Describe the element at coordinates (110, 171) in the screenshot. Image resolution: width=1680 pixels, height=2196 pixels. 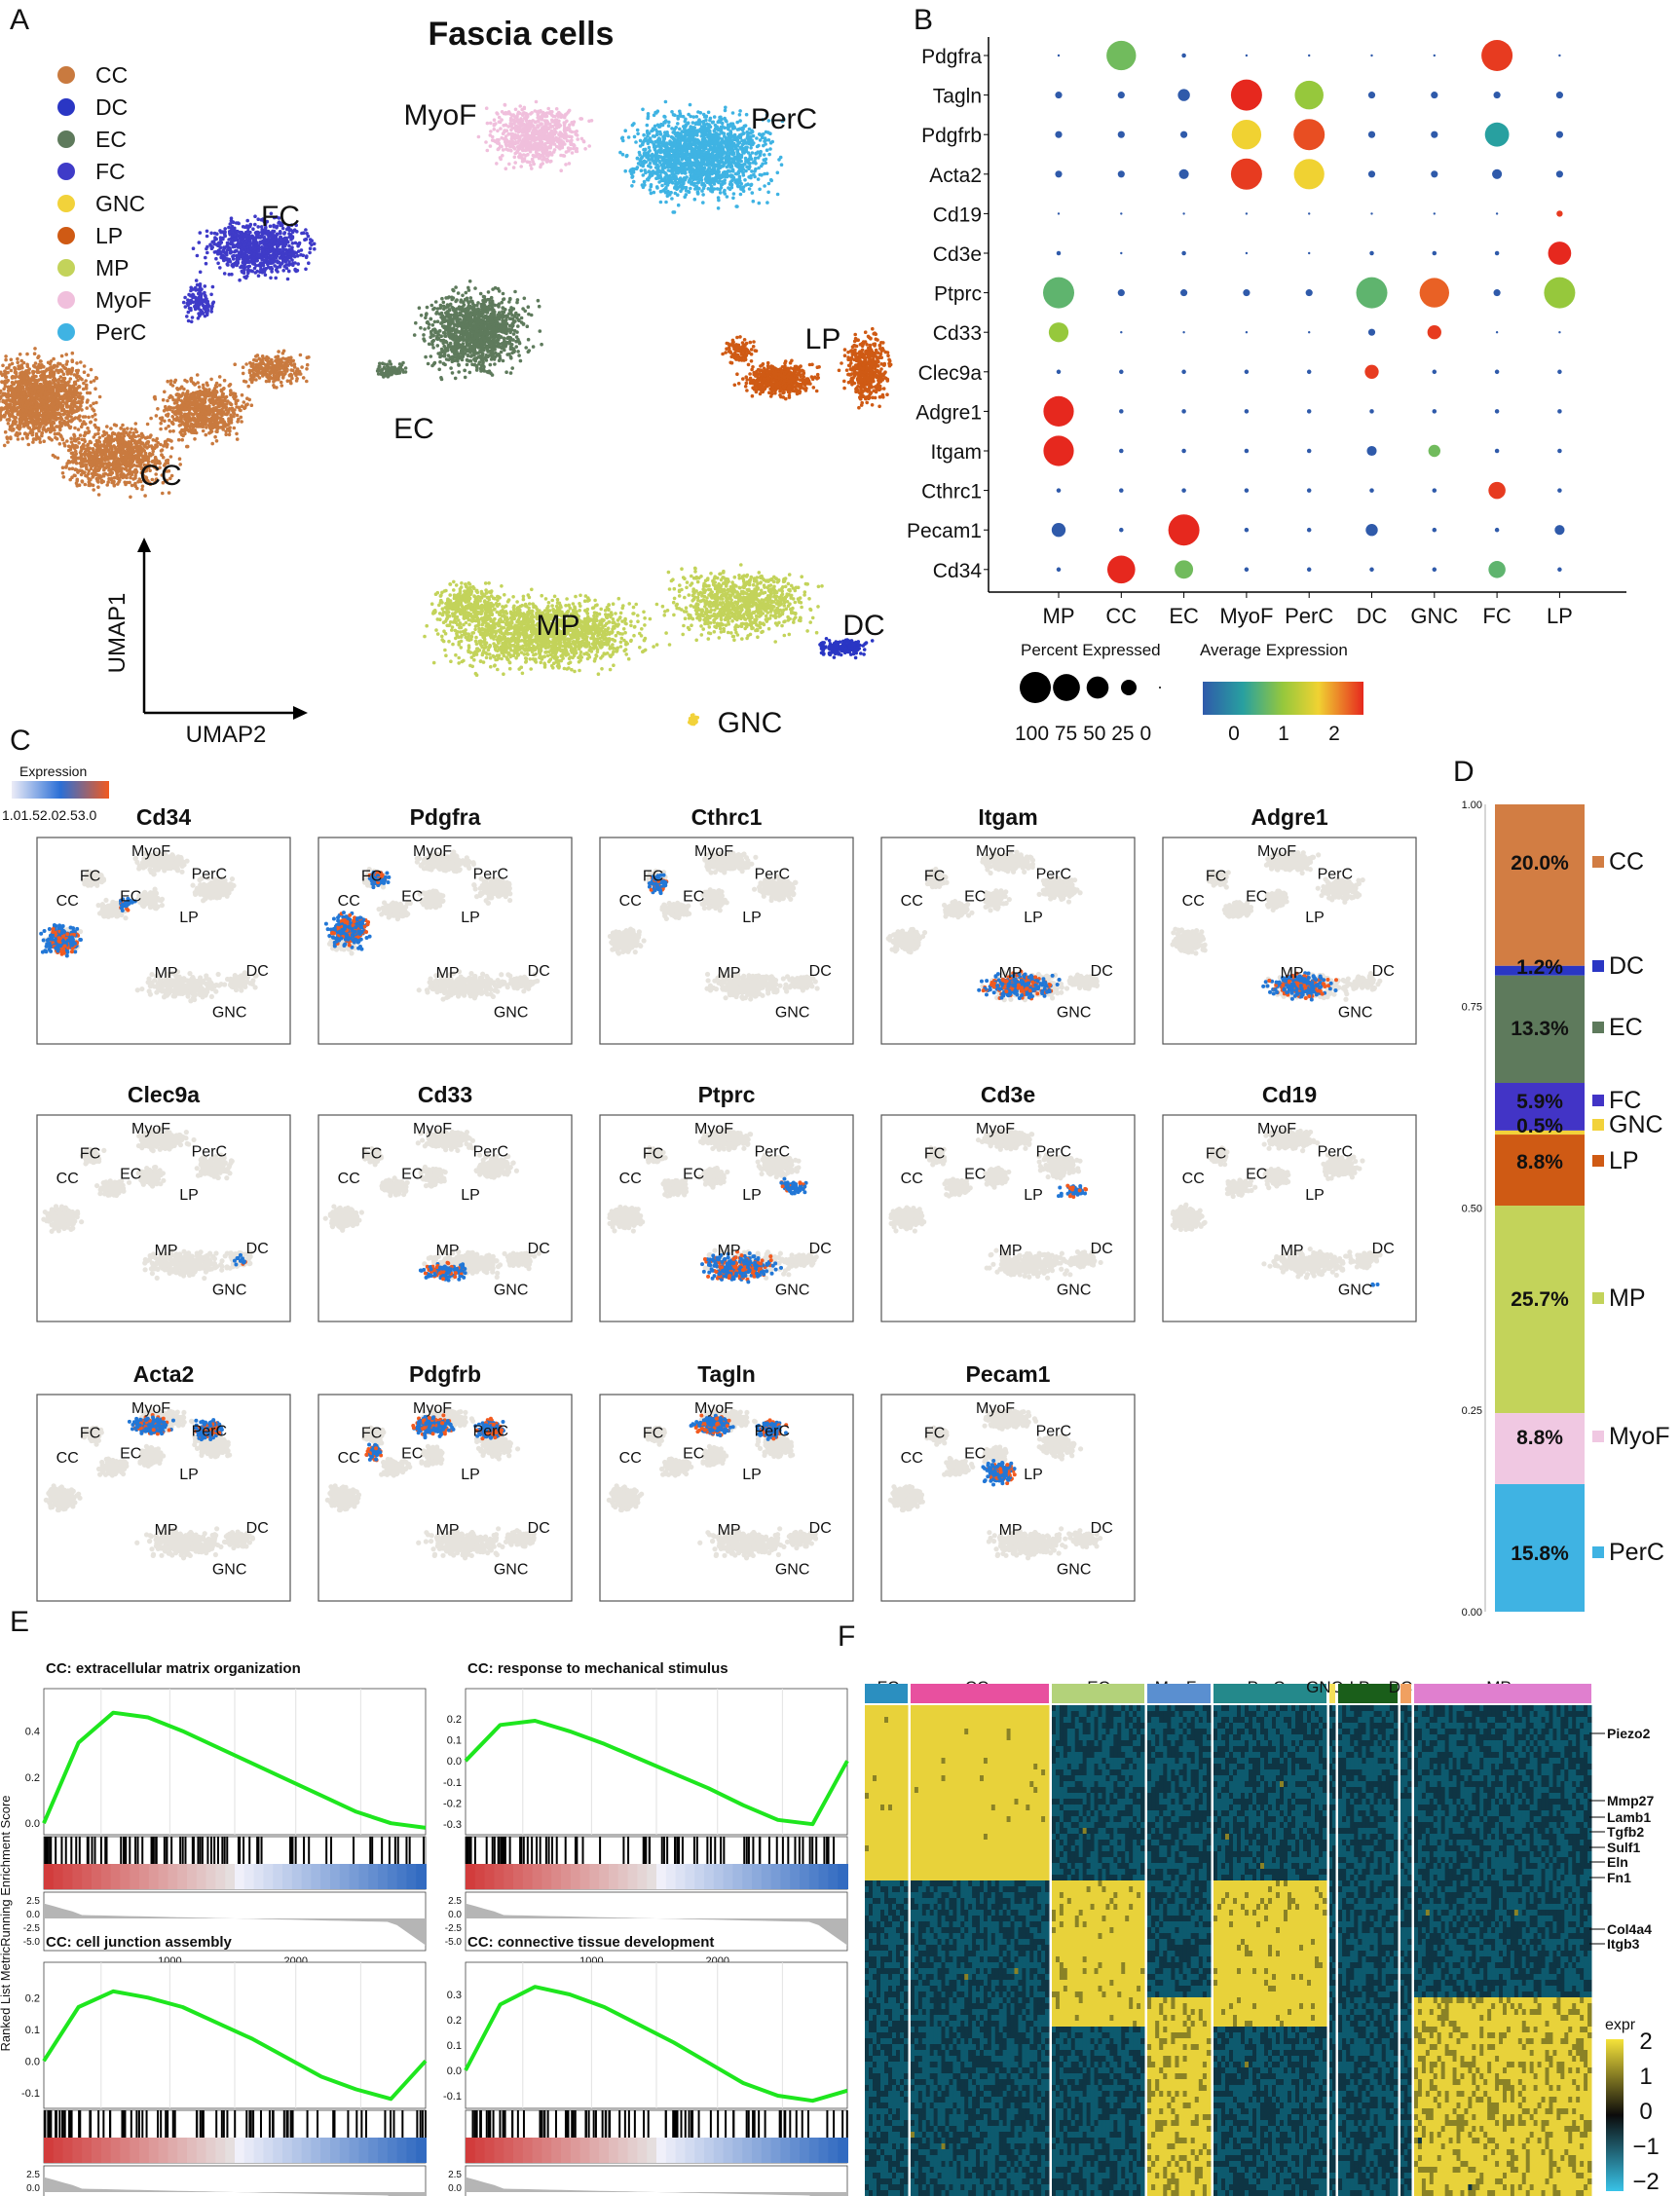
I see `legend-label: FC` at that location.